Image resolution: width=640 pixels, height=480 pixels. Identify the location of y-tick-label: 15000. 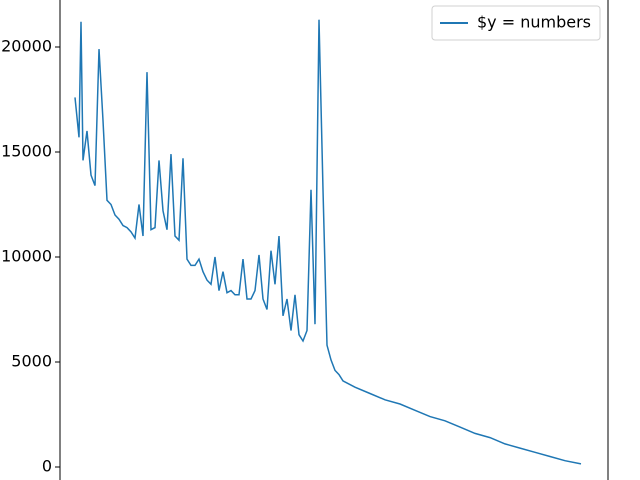
(26, 150).